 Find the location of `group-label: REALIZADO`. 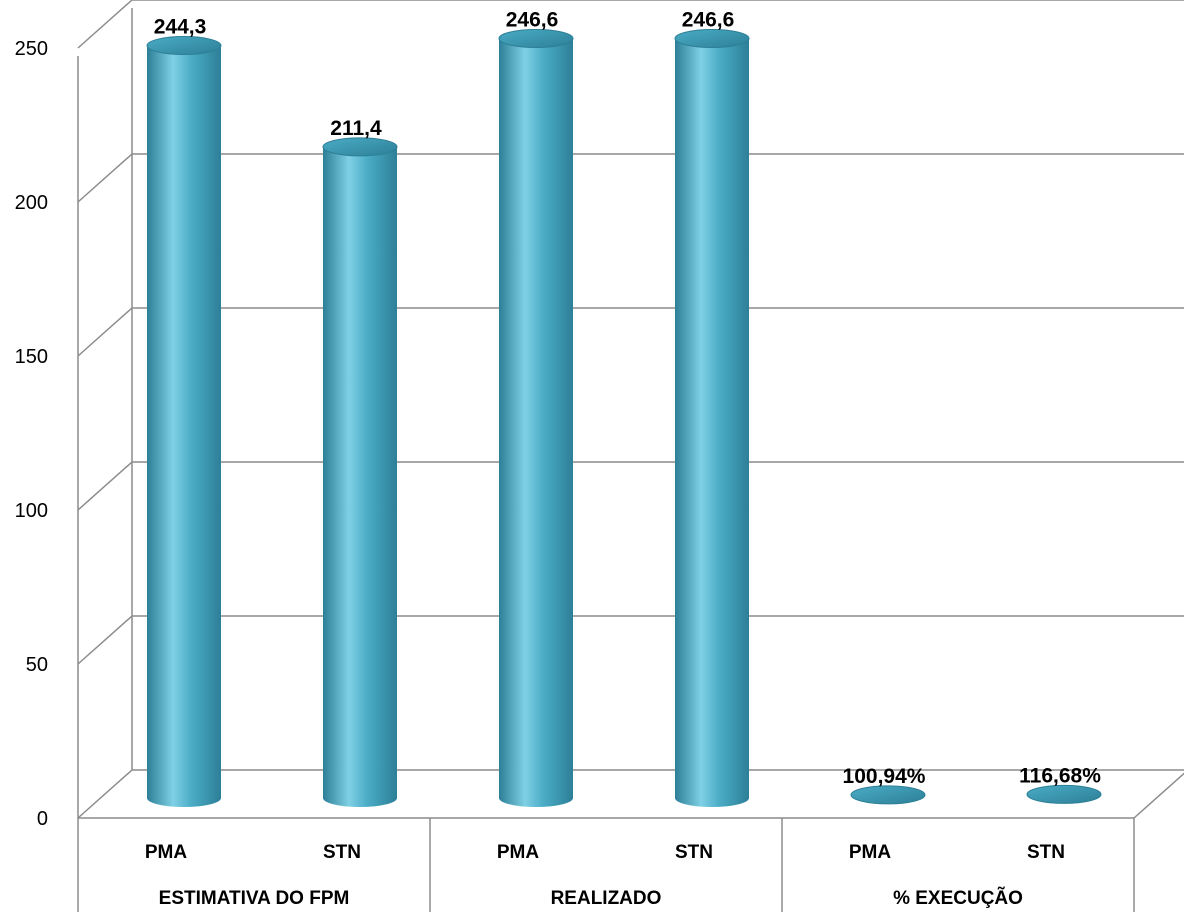

group-label: REALIZADO is located at coordinates (606, 898).